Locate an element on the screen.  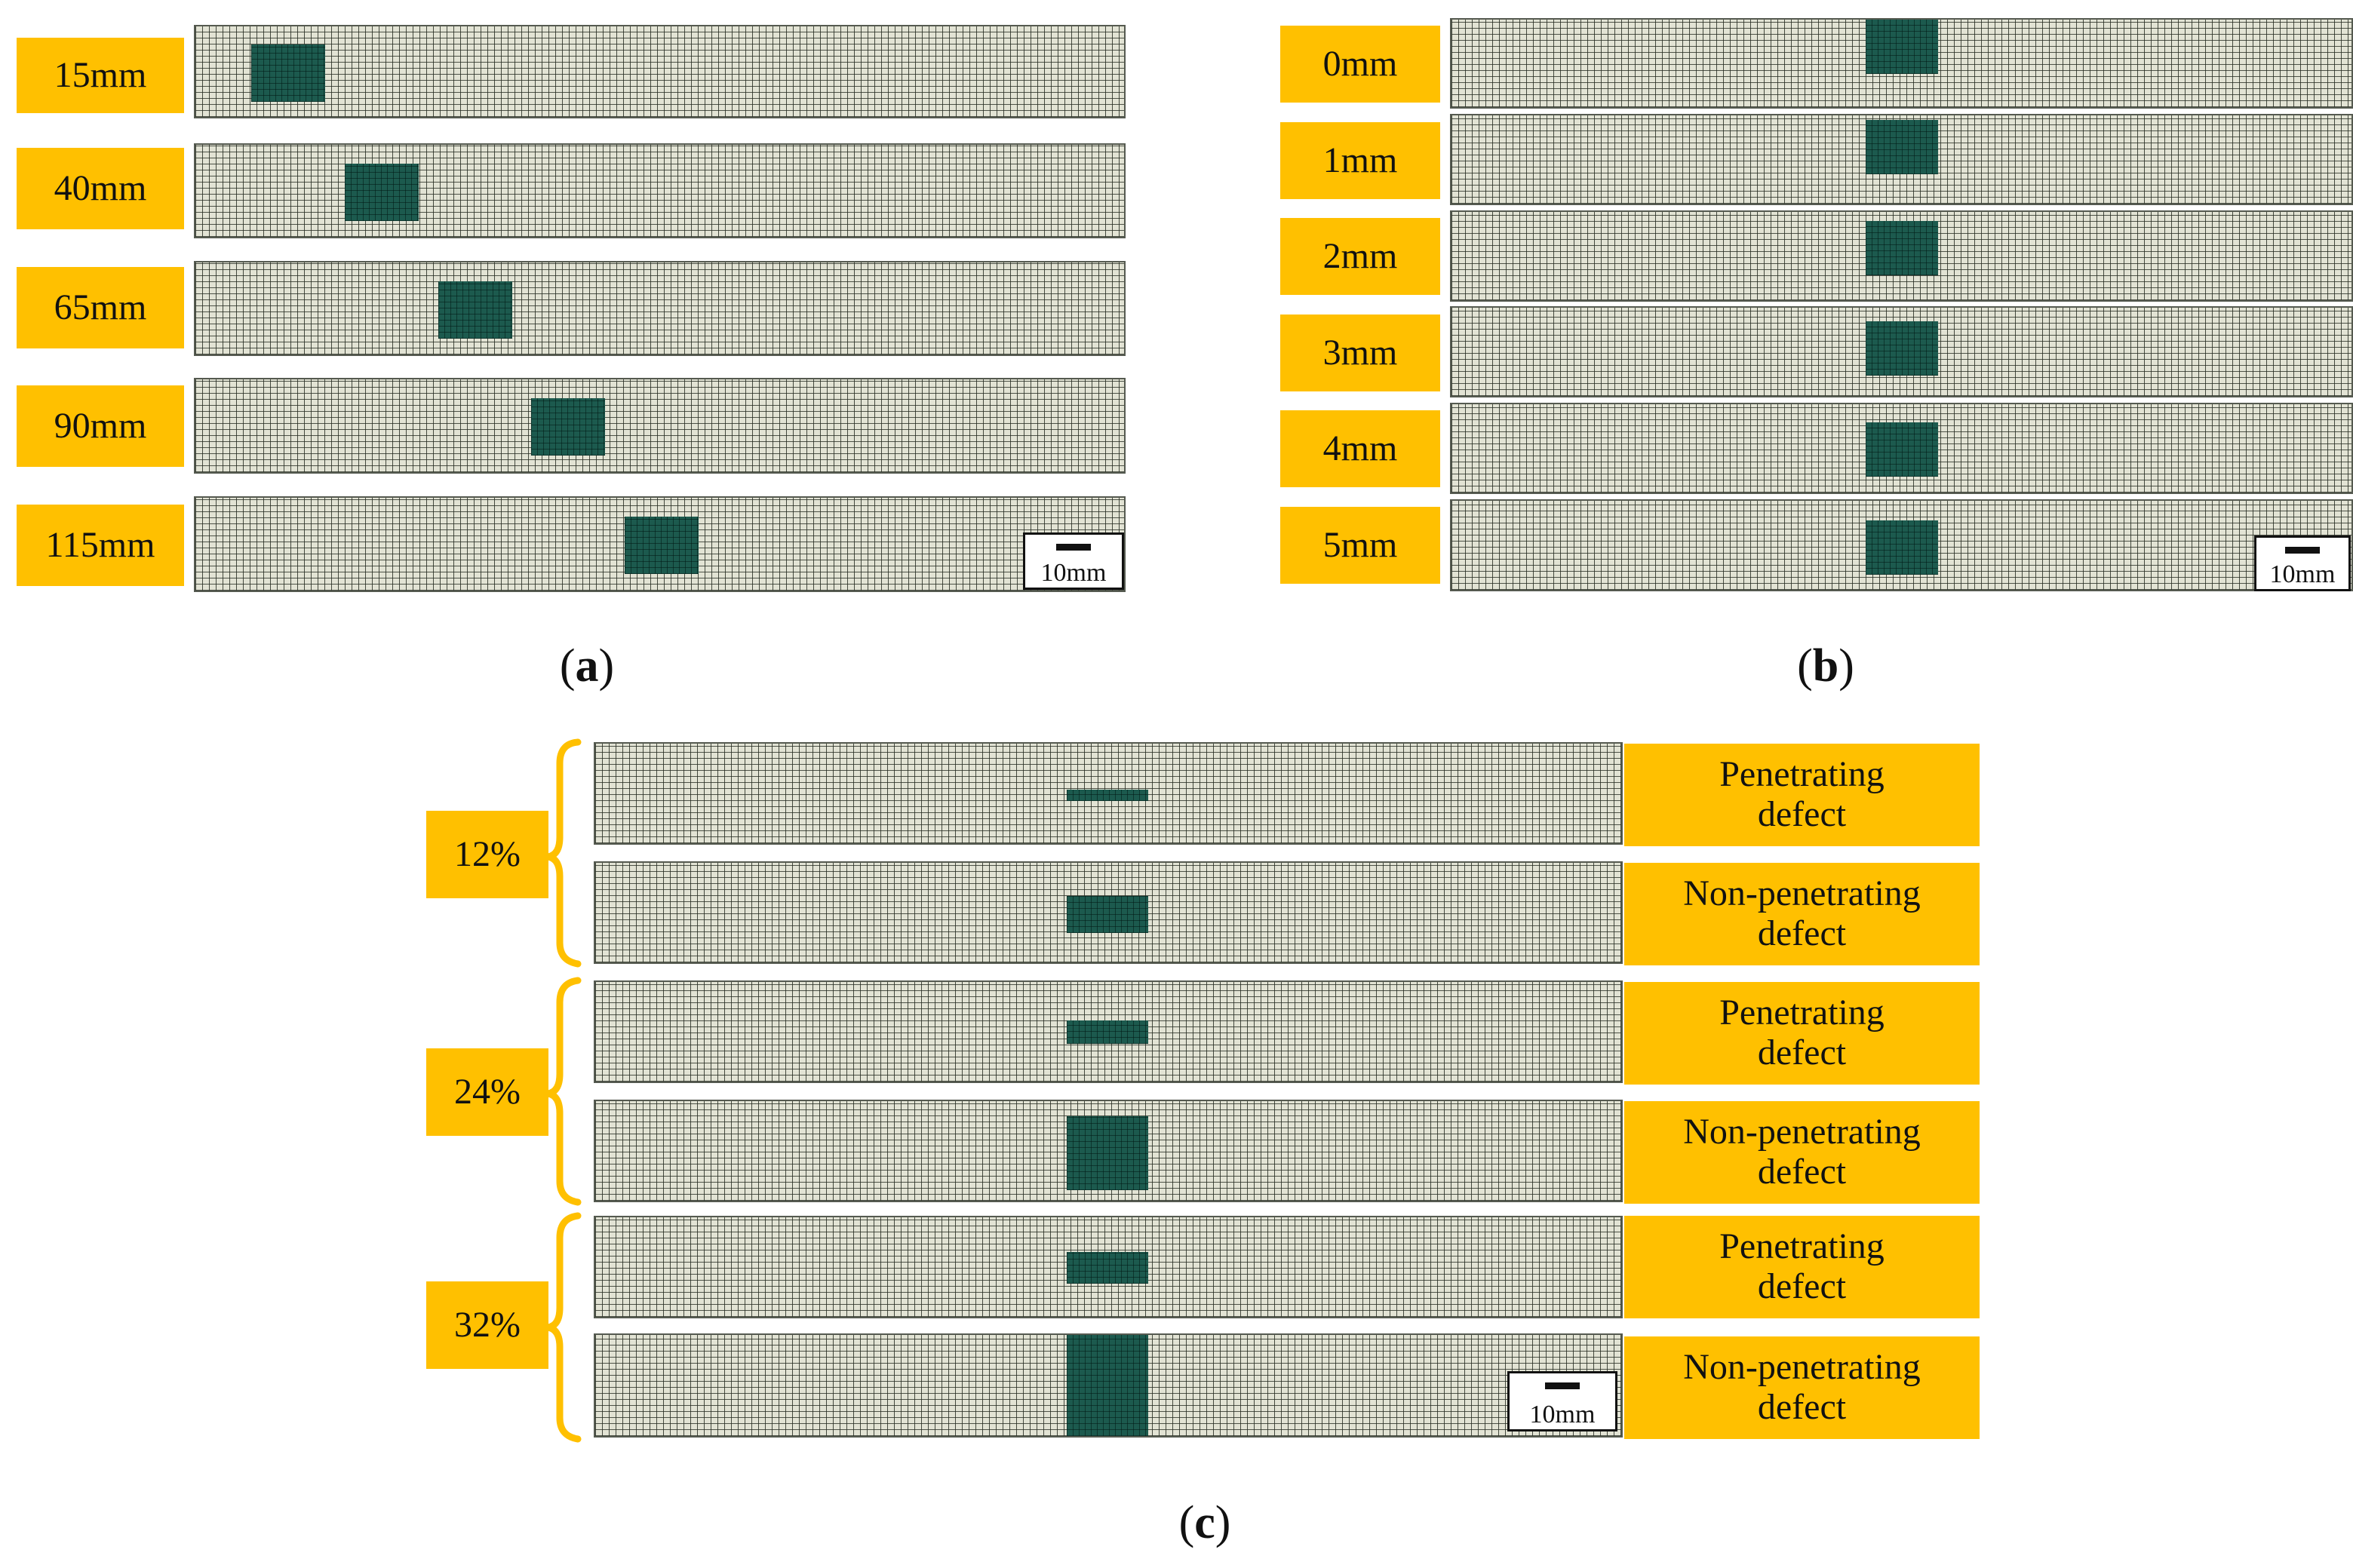
mesh-strip-32-non-penetrating is located at coordinates (1108, 1385).